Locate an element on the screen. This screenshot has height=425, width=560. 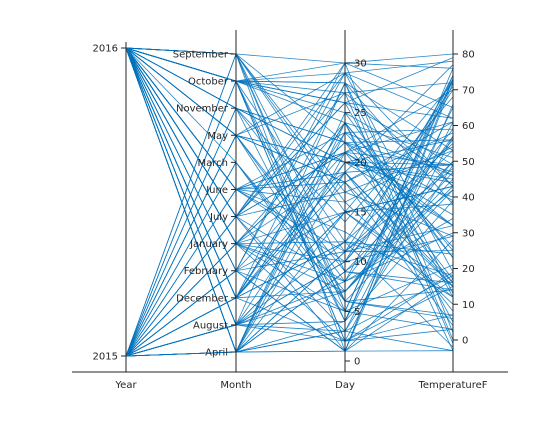
axis-label-year: Year is located at coordinates (125, 385).